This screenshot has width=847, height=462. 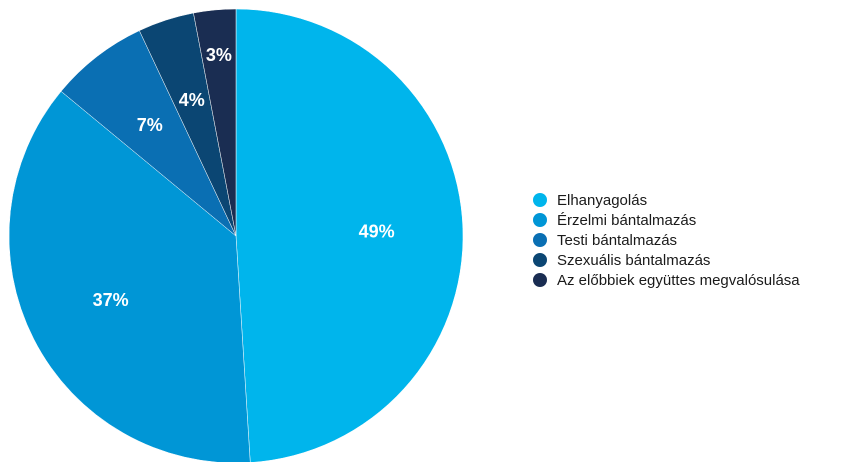 I want to click on slice-value-label: 49%, so click(x=377, y=232).